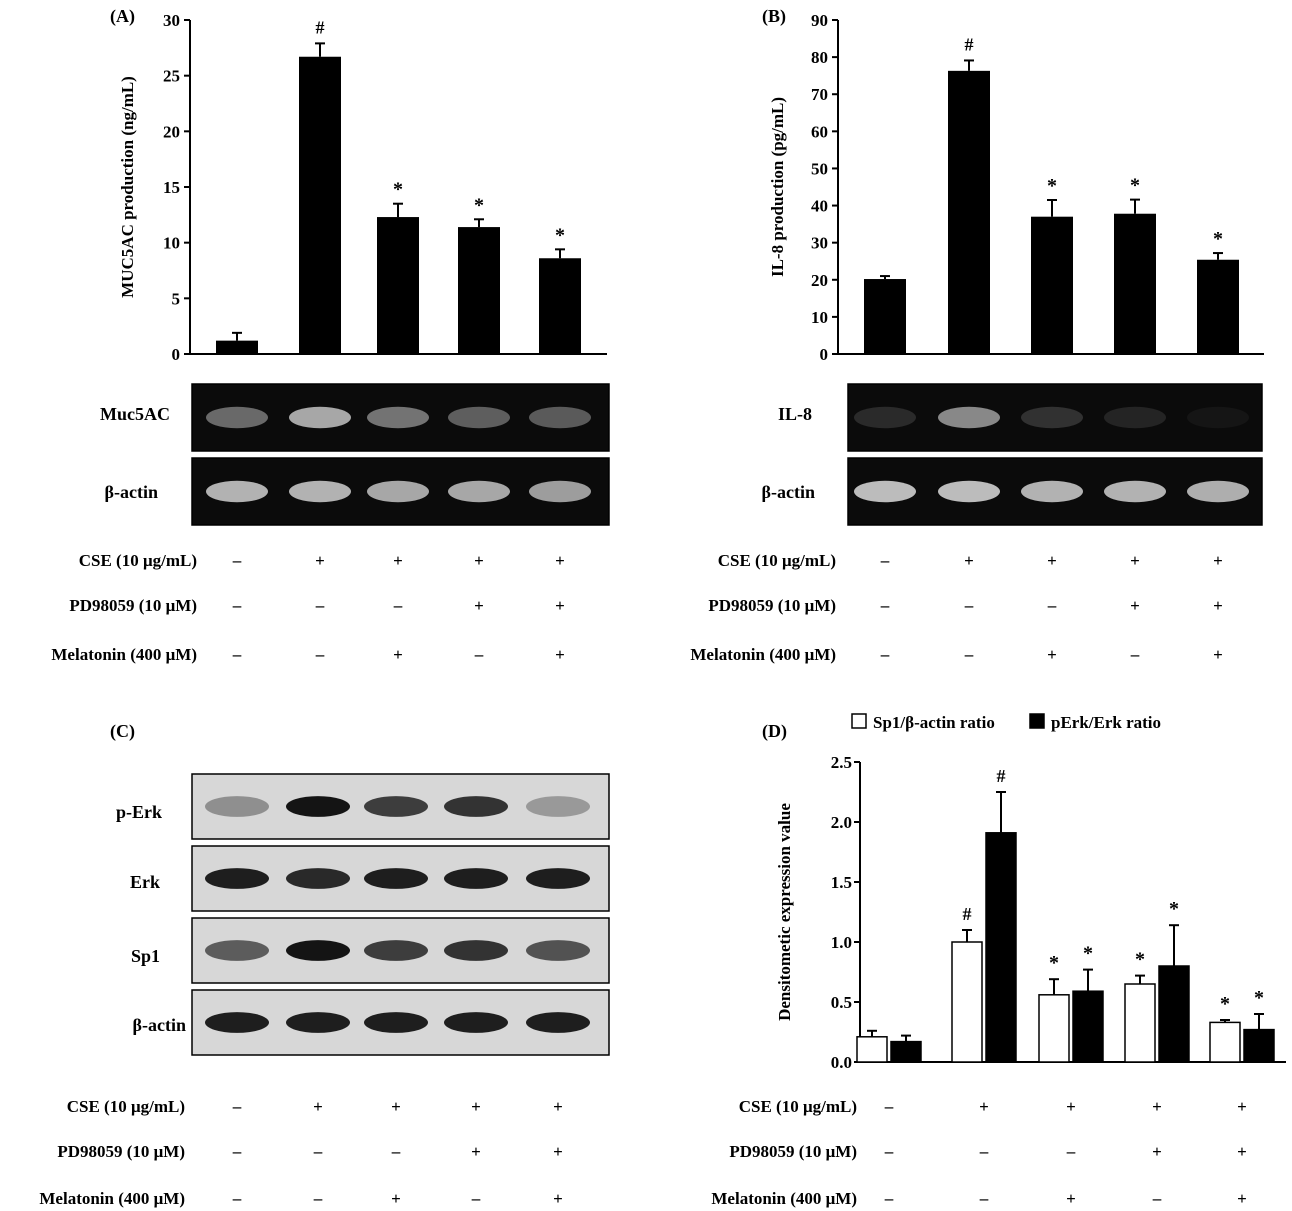 The height and width of the screenshot is (1211, 1292). What do you see at coordinates (841, 762) in the screenshot?
I see `y-tick-label: 2.5` at bounding box center [841, 762].